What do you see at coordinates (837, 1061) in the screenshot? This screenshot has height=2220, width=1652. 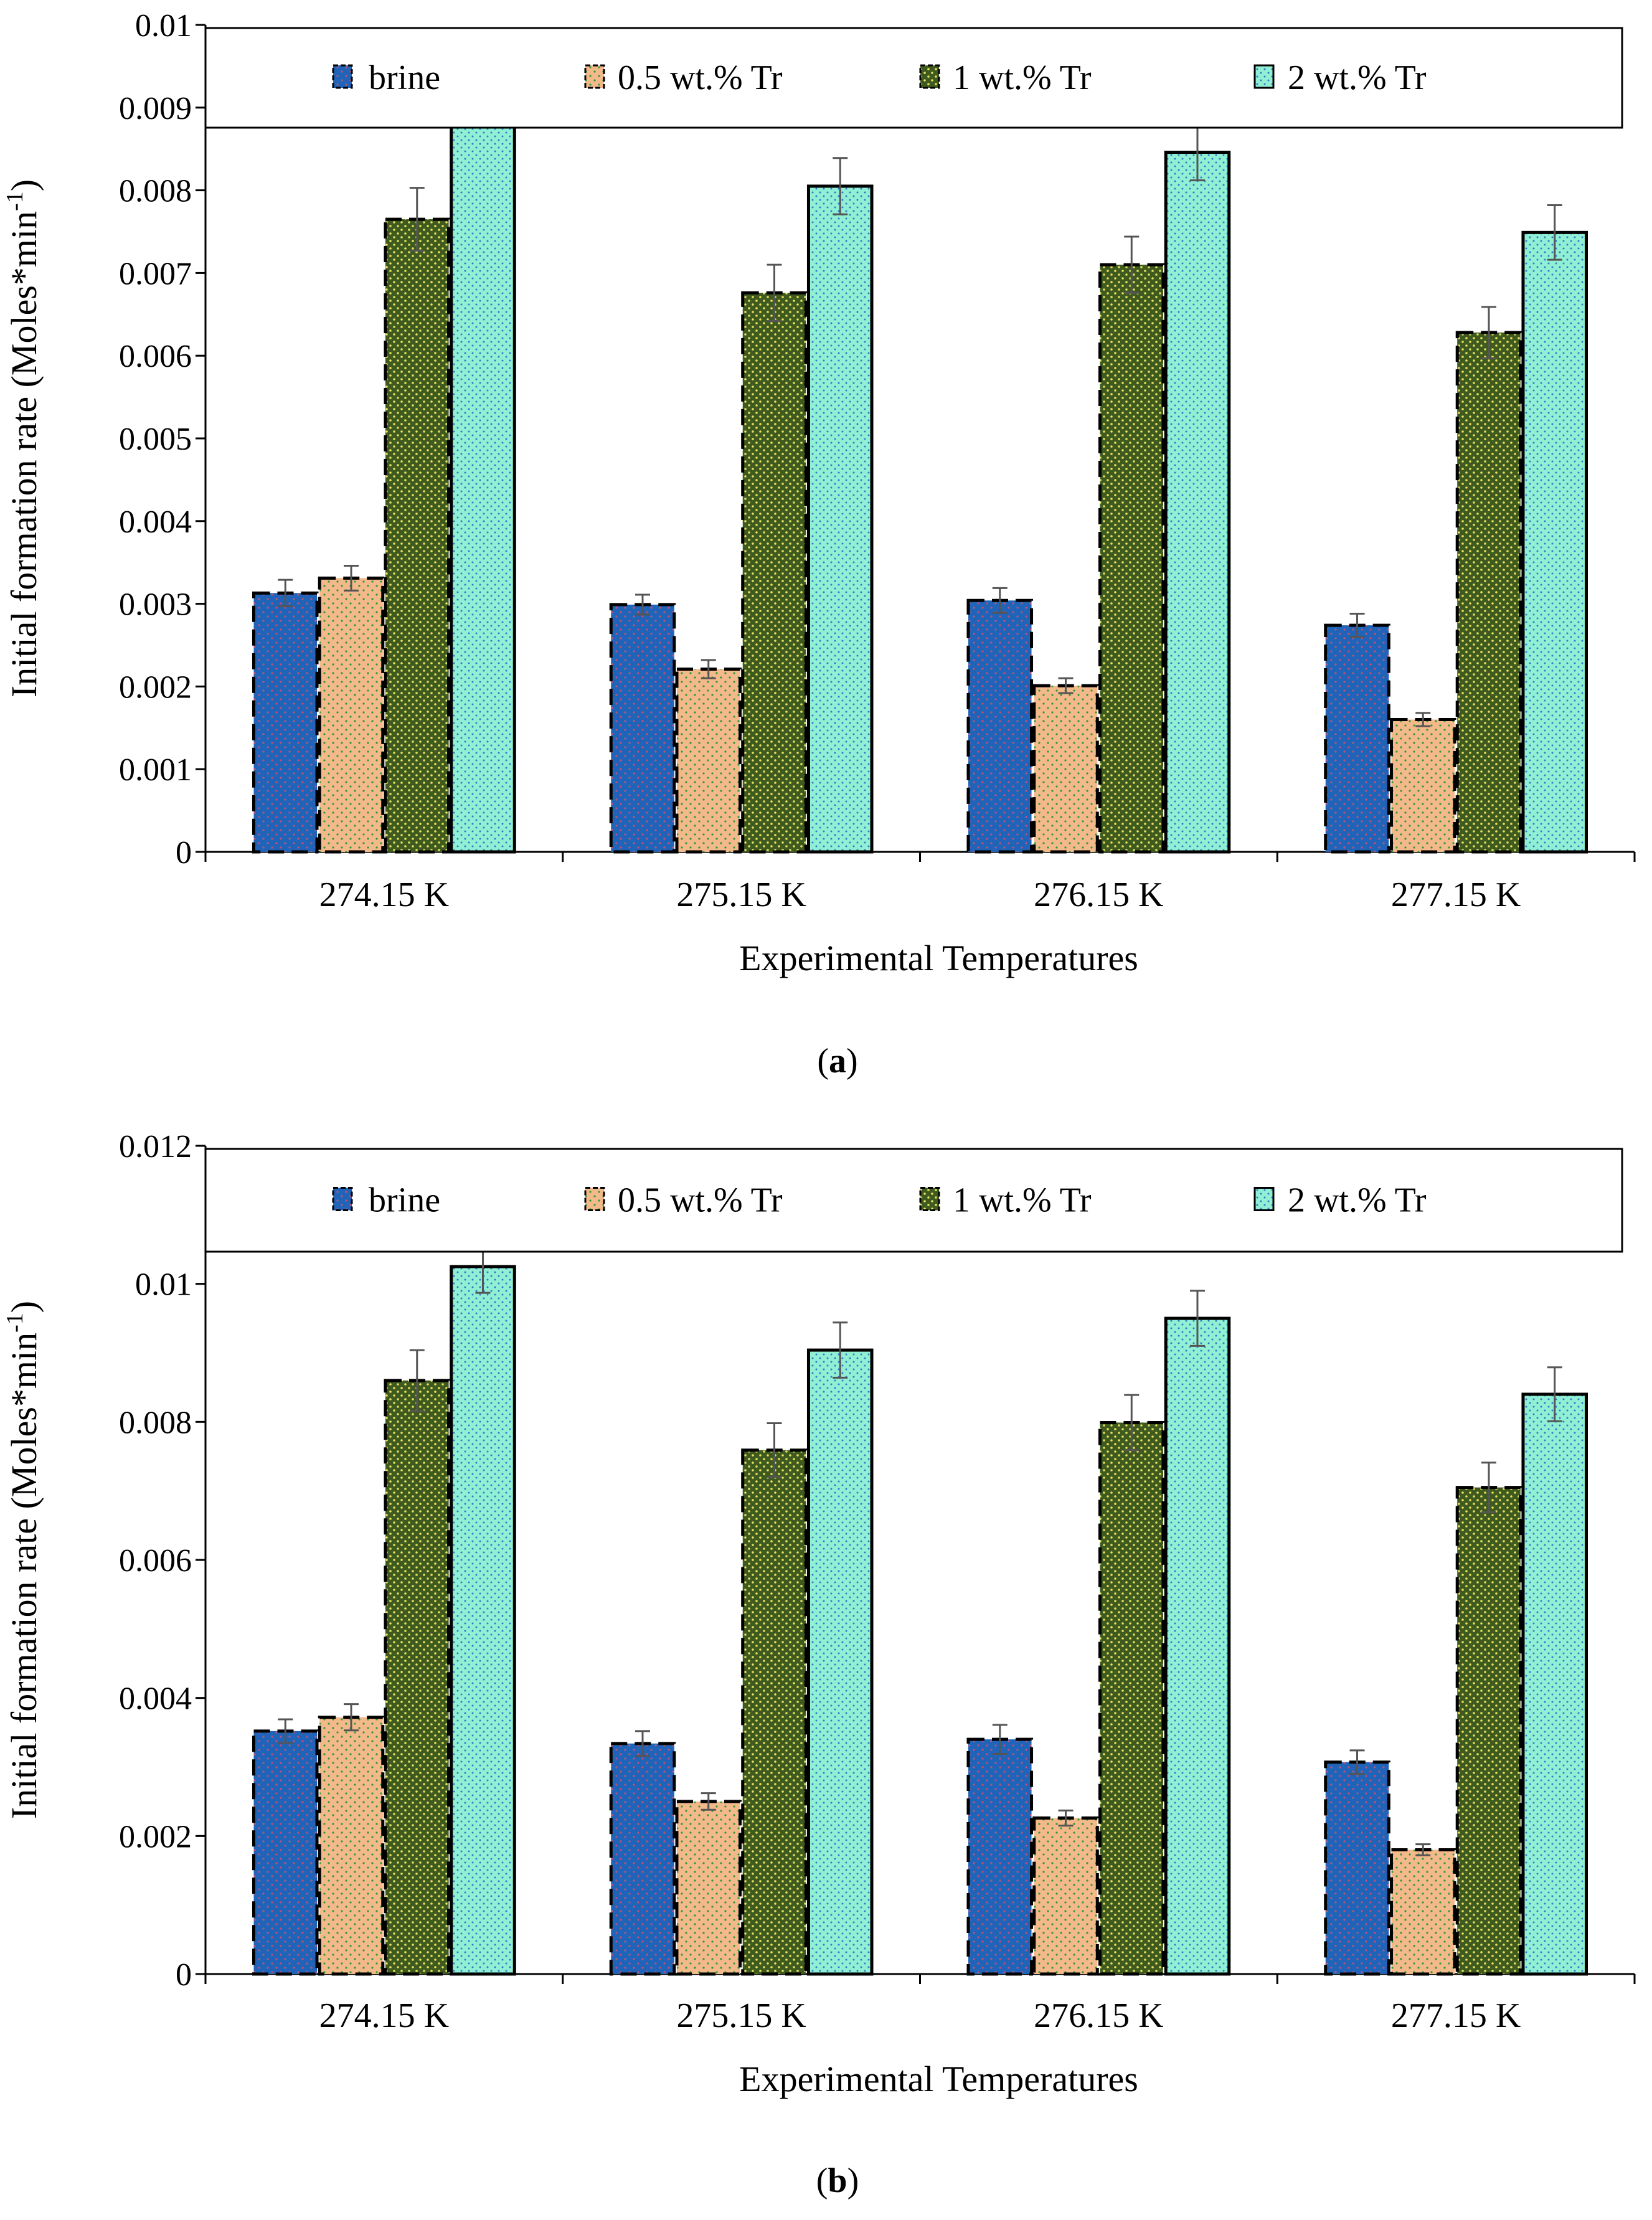 I see `panel-caption: (a)` at bounding box center [837, 1061].